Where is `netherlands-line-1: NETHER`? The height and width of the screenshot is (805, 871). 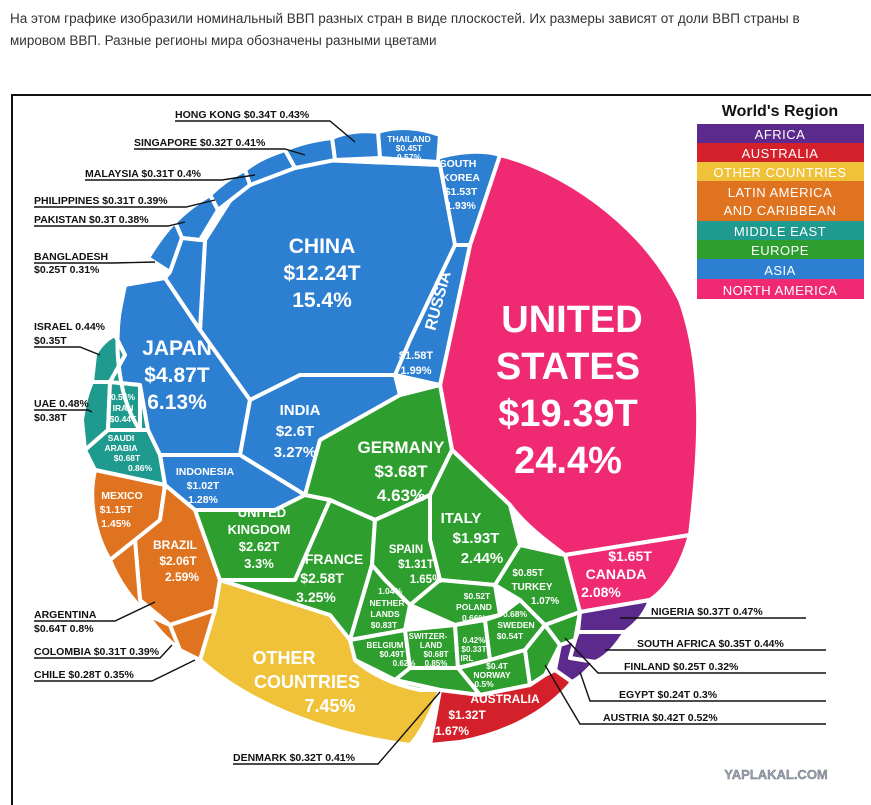
netherlands-line-1: NETHER is located at coordinates (387, 603).